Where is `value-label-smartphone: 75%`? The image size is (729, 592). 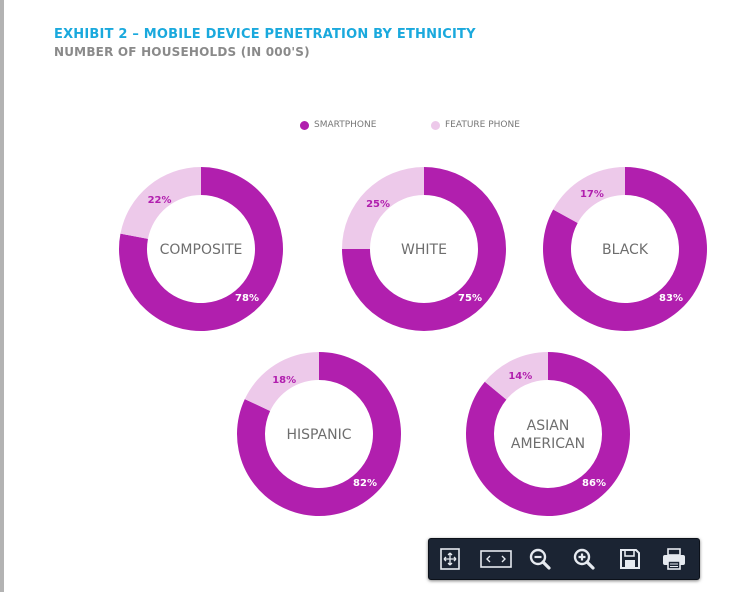
value-label-smartphone: 75% is located at coordinates (470, 298).